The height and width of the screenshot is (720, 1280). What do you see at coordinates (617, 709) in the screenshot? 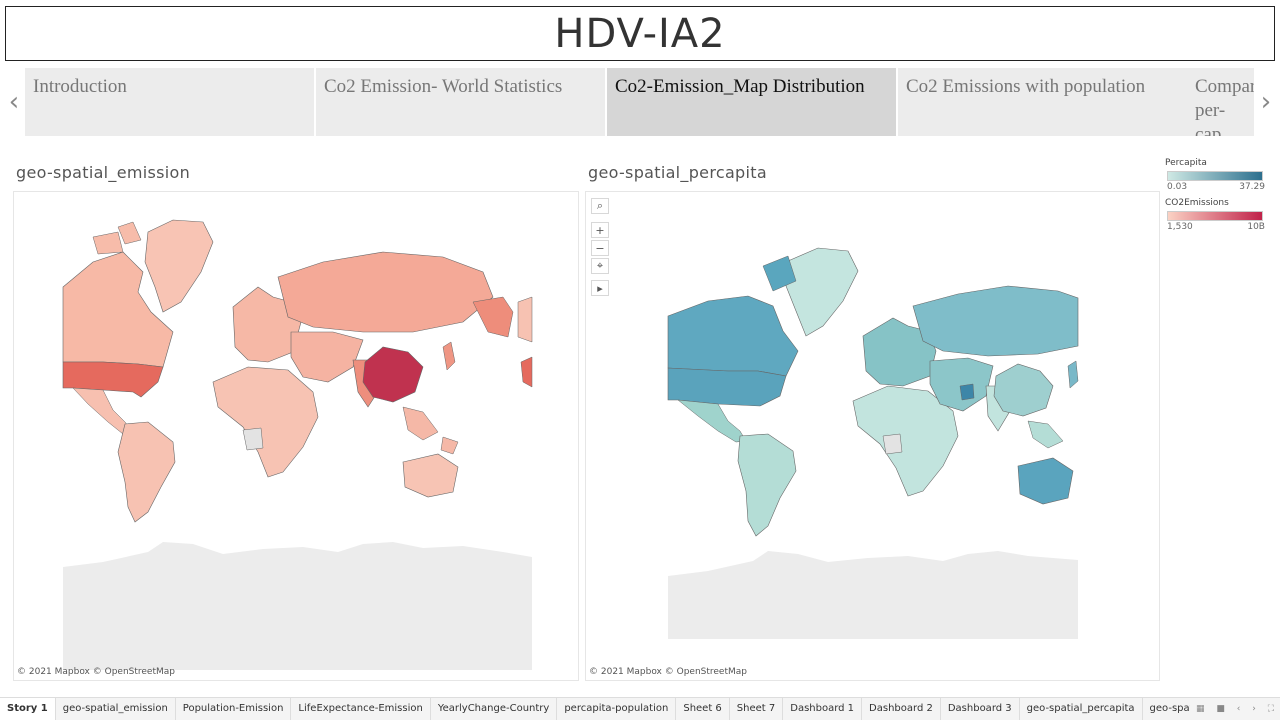
I see `sheet-tab: percapita-population` at bounding box center [617, 709].